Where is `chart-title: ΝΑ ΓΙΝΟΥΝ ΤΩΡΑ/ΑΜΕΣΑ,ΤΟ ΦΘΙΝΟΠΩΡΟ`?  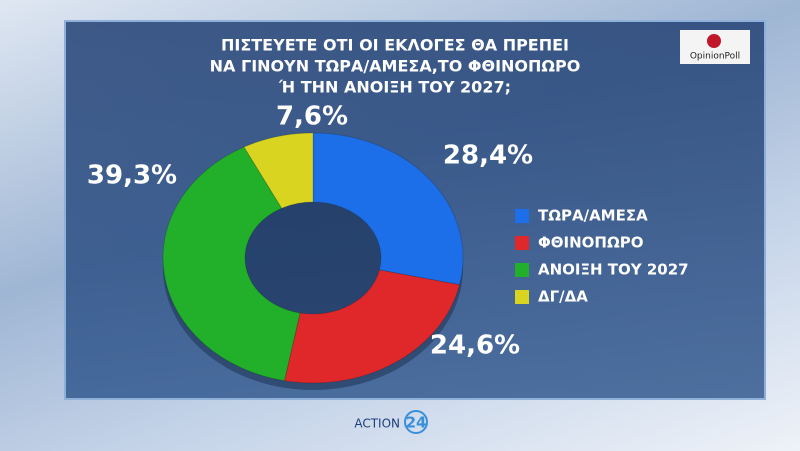
chart-title: ΝΑ ΓΙΝΟΥΝ ΤΩΡΑ/ΑΜΕΣΑ,ΤΟ ΦΘΙΝΟΠΩΡΟ is located at coordinates (395, 66).